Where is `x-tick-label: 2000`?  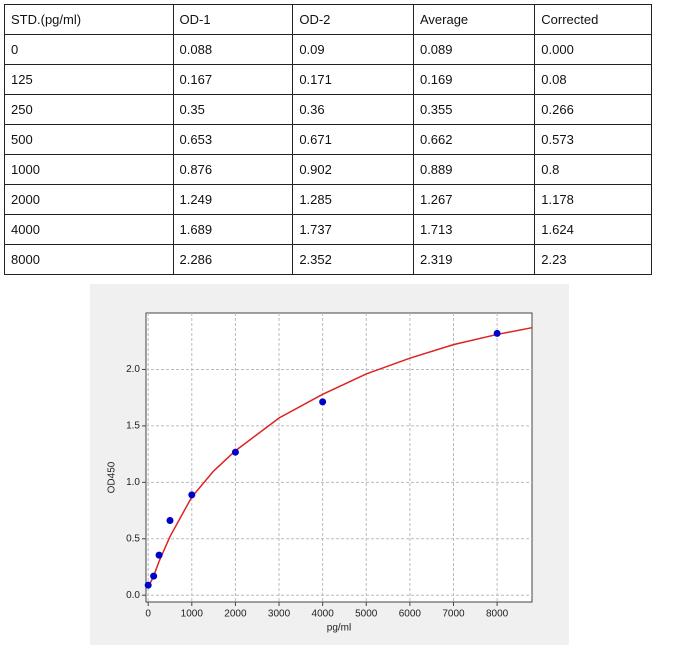 x-tick-label: 2000 is located at coordinates (235, 614).